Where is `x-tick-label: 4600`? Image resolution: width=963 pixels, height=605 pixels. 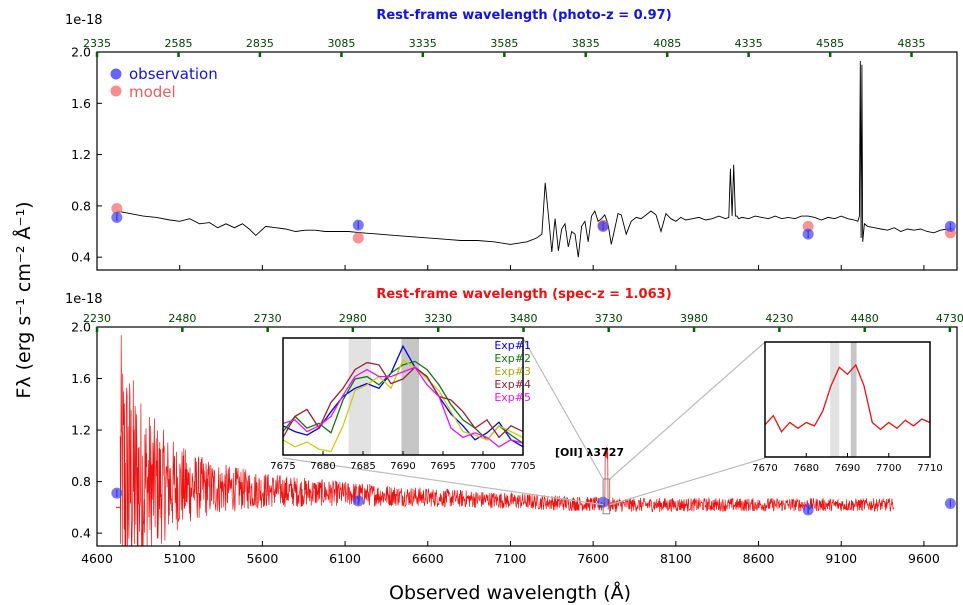
x-tick-label: 4600 is located at coordinates (97, 558).